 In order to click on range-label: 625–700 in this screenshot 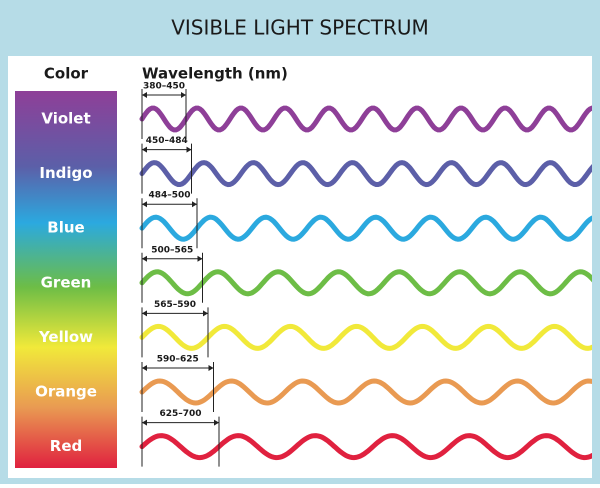, I will do `click(180, 414)`.